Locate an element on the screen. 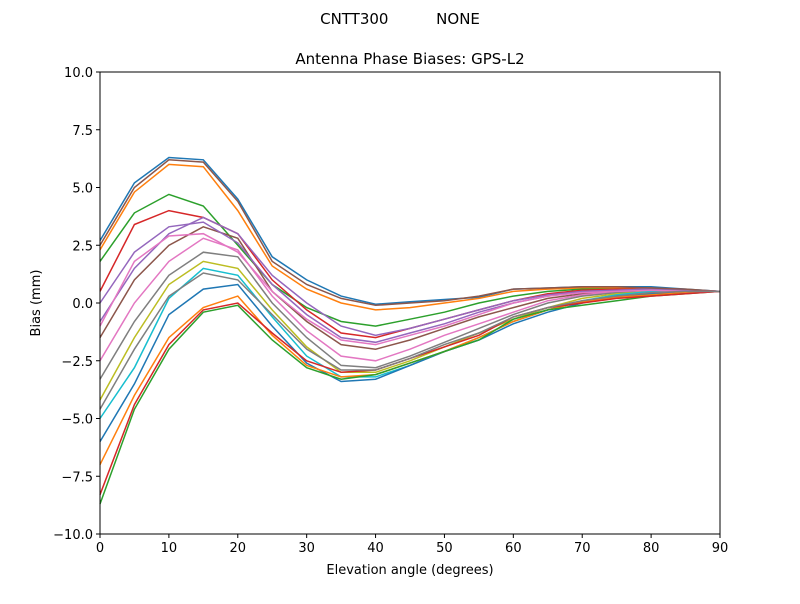 This screenshot has width=800, height=604. x-tick-label: 10 is located at coordinates (169, 548).